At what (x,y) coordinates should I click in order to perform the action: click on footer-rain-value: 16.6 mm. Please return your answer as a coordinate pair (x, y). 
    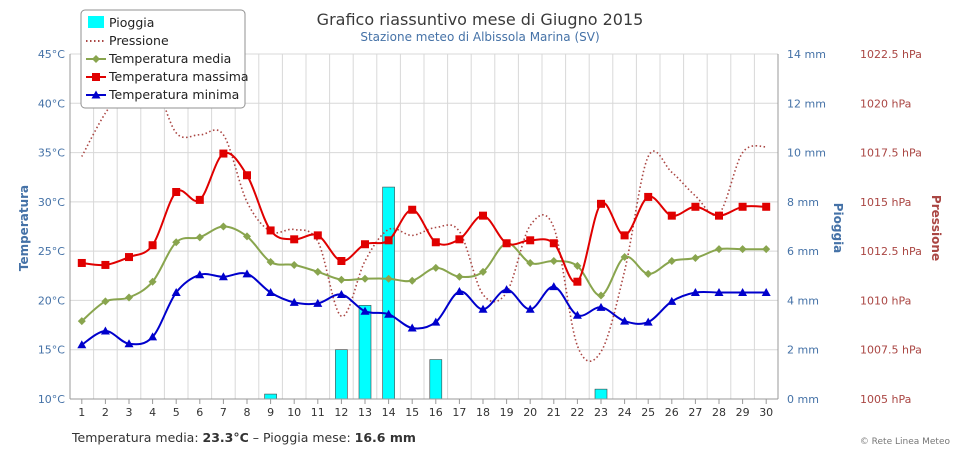
    Looking at the image, I should click on (385, 437).